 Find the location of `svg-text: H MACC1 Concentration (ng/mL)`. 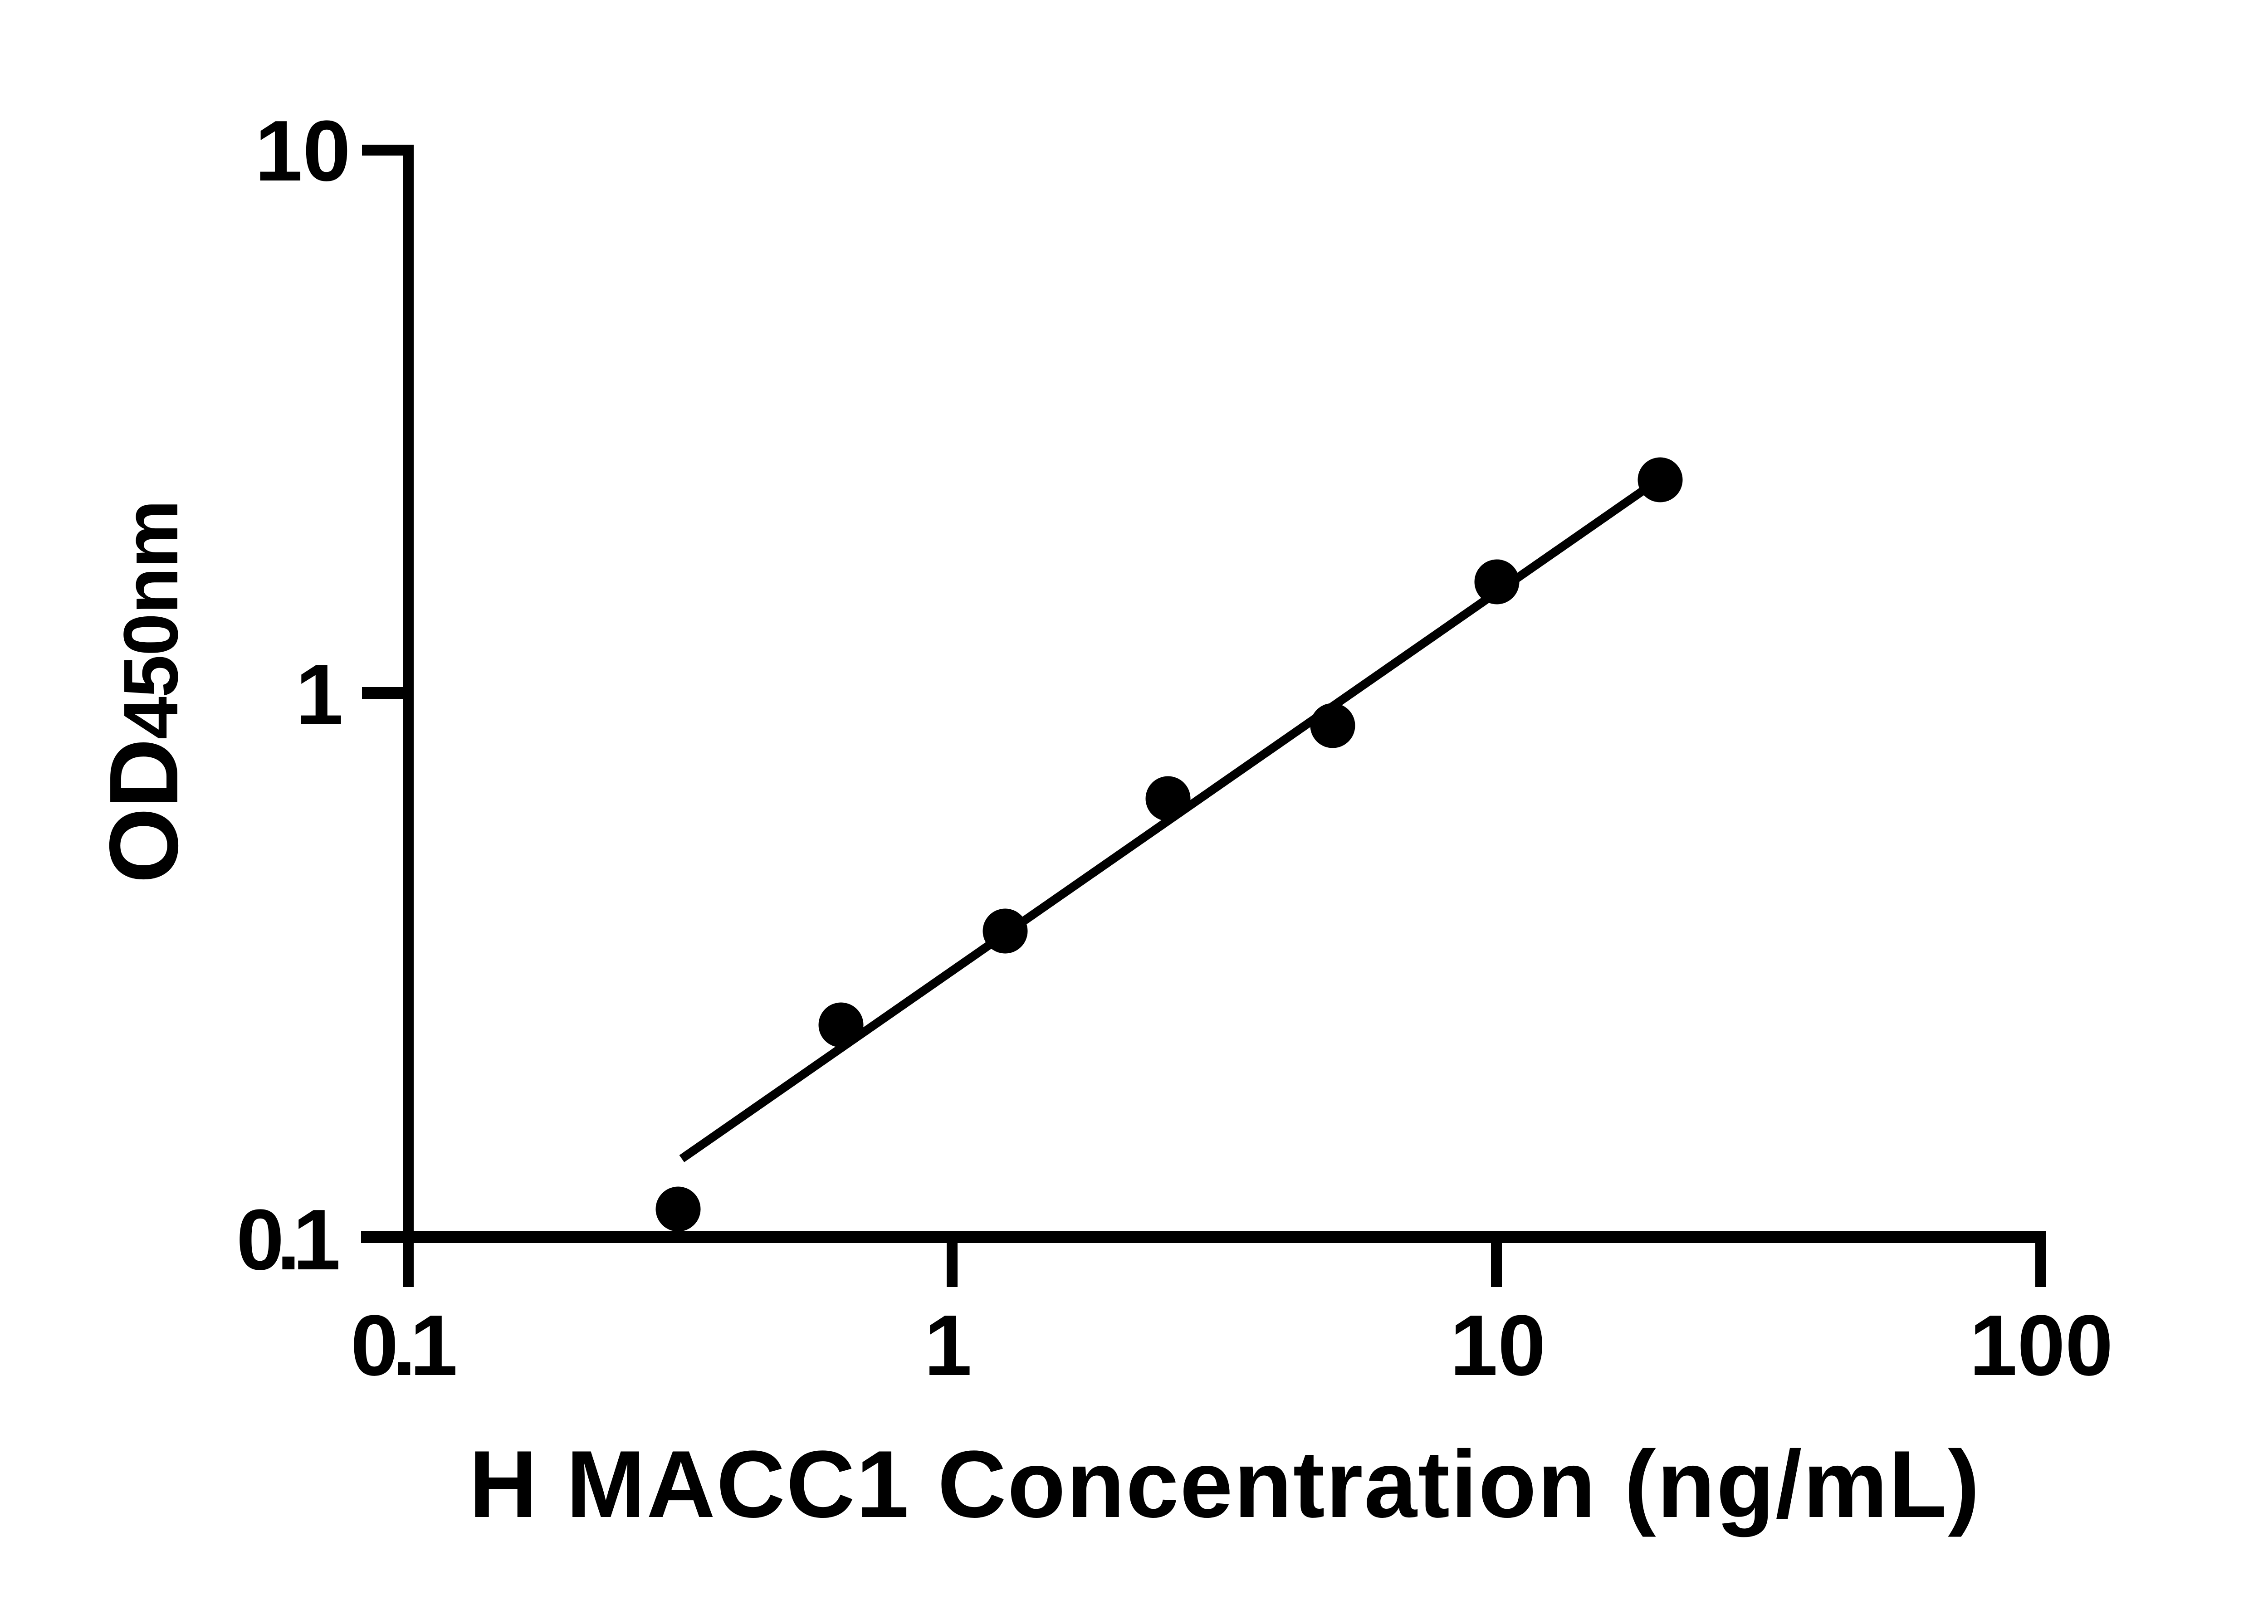

svg-text: H MACC1 Concentration (ng/mL) is located at coordinates (1224, 1484).